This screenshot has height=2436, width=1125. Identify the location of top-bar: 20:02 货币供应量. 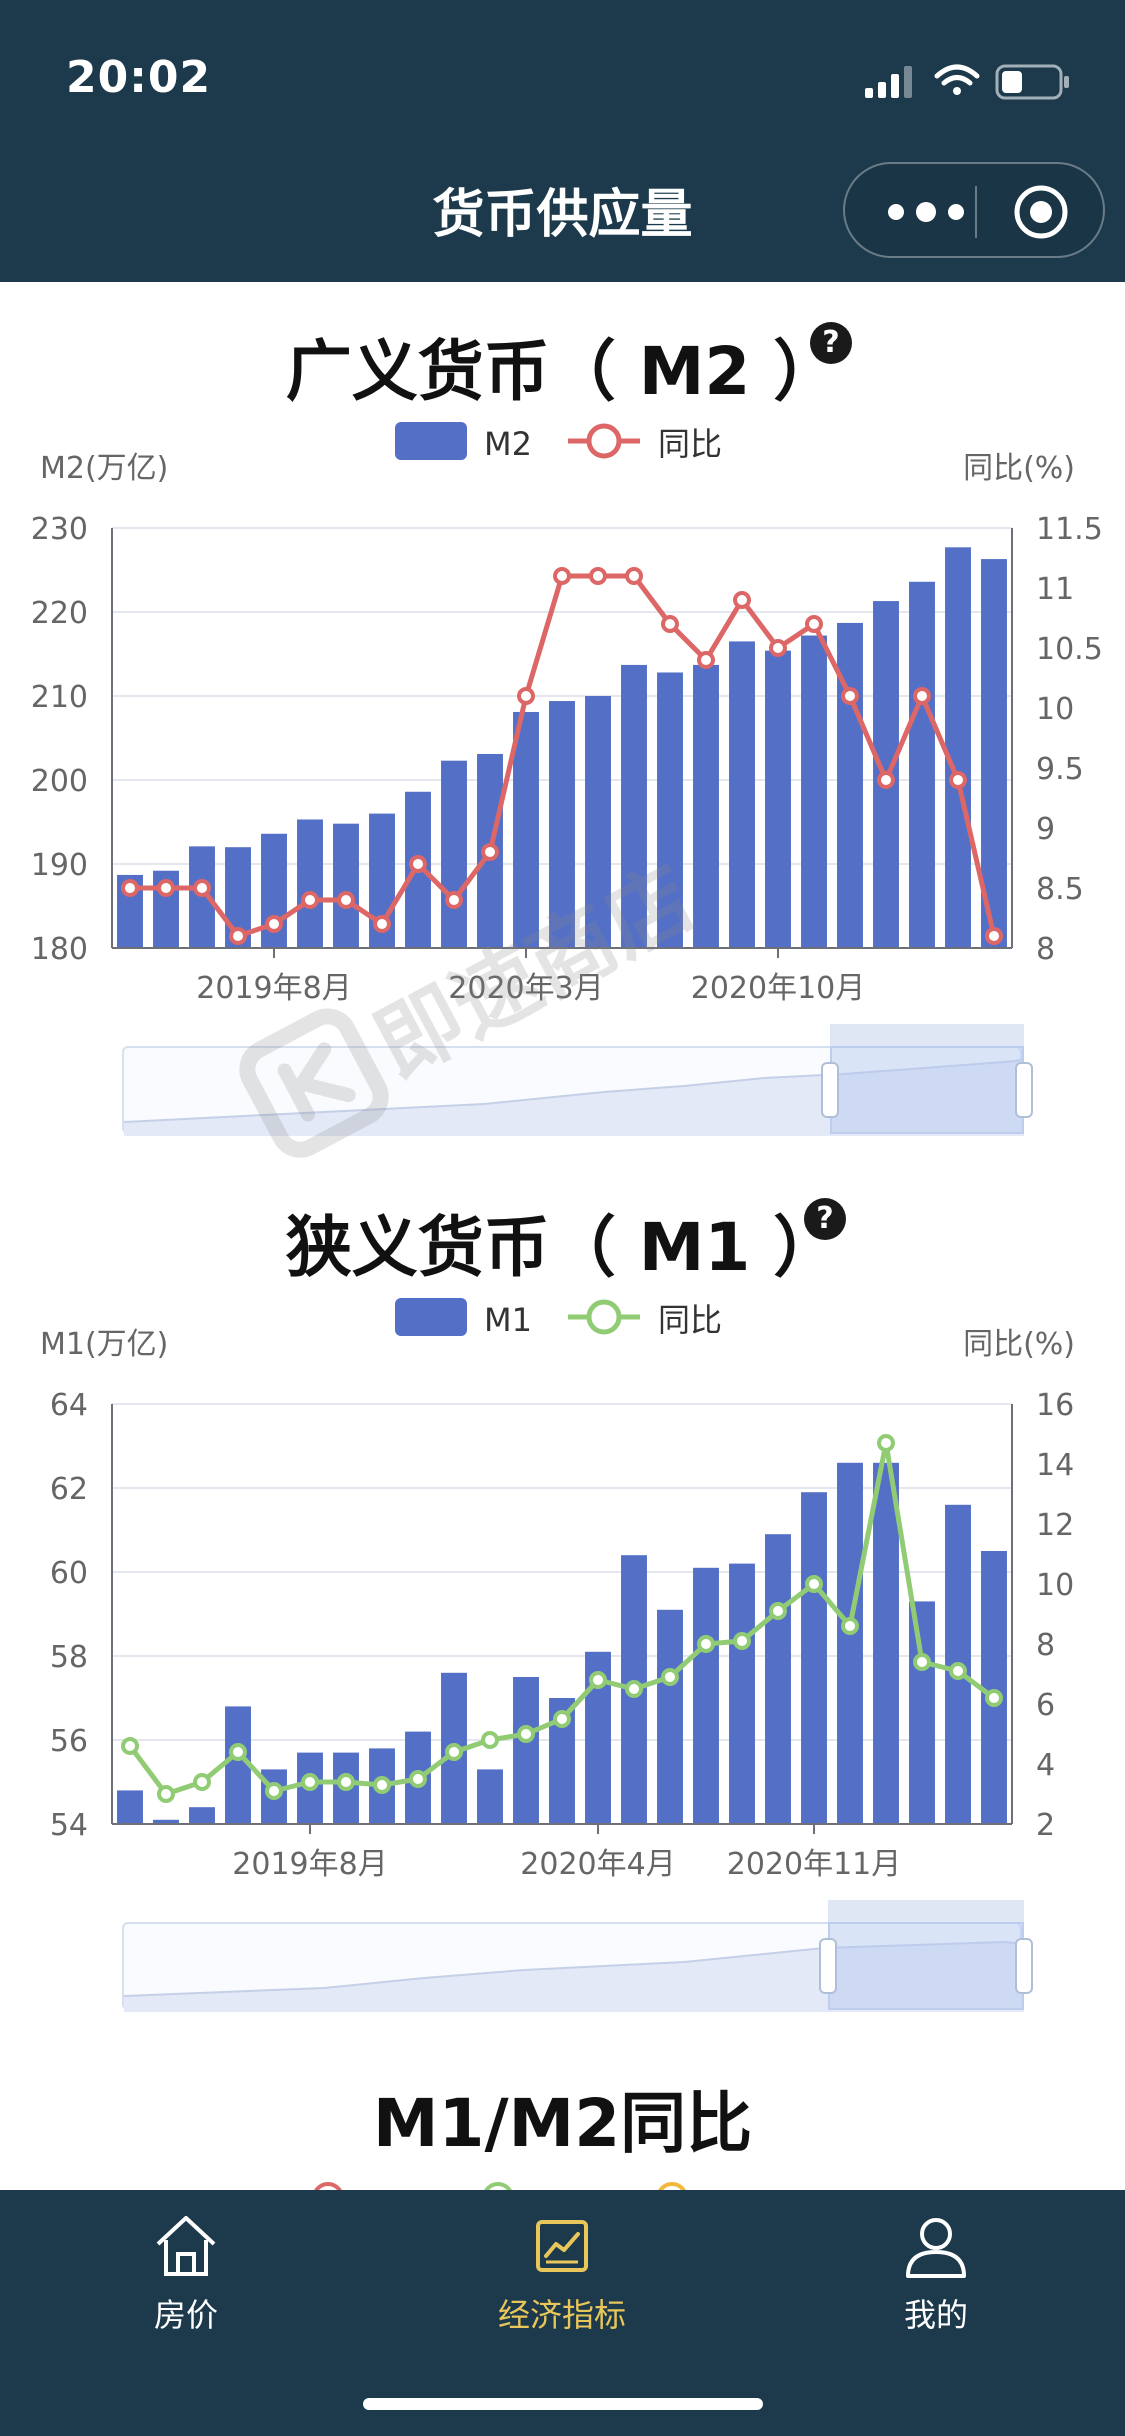
(562, 141).